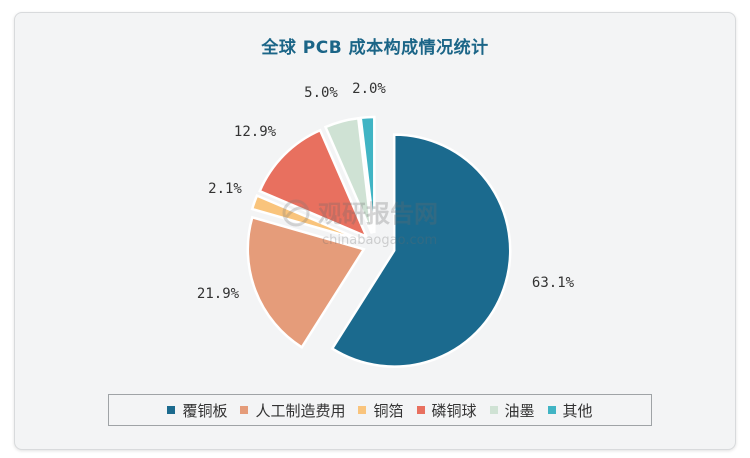  Describe the element at coordinates (577, 410) in the screenshot. I see `legend-label: 其他` at that location.